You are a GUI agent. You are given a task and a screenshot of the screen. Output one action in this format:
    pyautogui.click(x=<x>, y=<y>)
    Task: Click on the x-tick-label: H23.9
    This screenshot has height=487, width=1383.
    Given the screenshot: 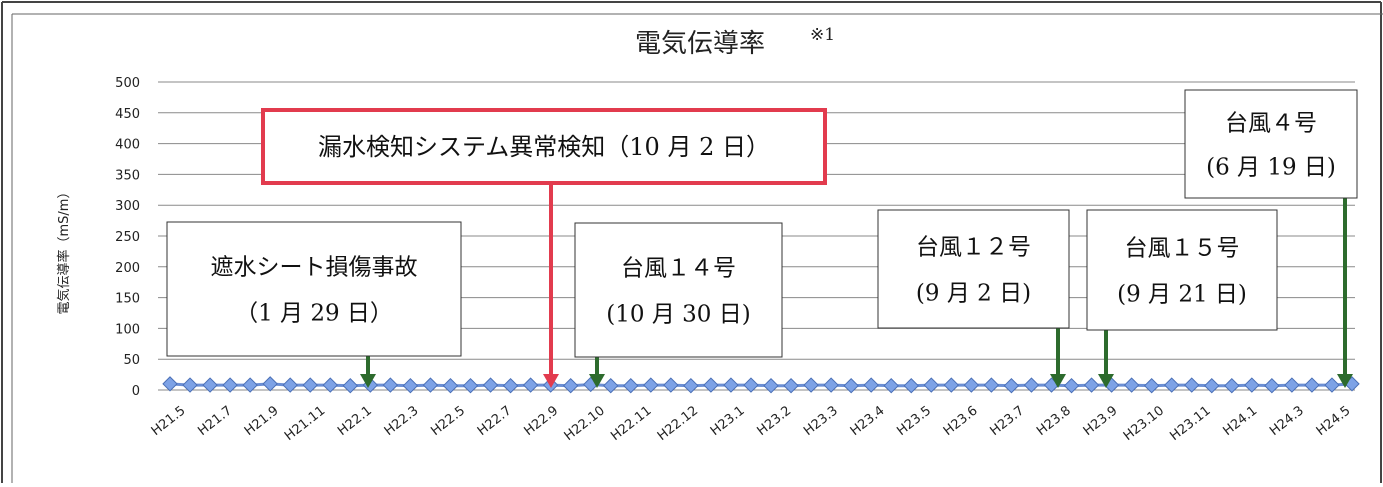 What is the action you would take?
    pyautogui.click(x=1101, y=421)
    